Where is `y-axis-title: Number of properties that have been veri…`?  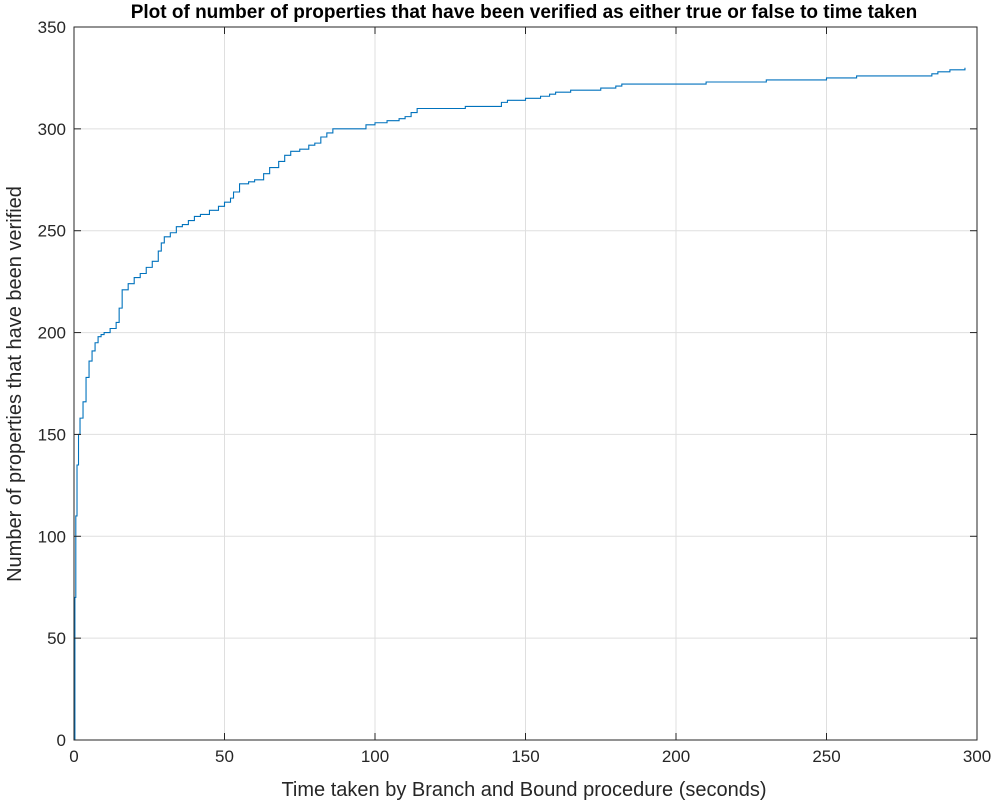
y-axis-title: Number of properties that have been veri… is located at coordinates (15, 384).